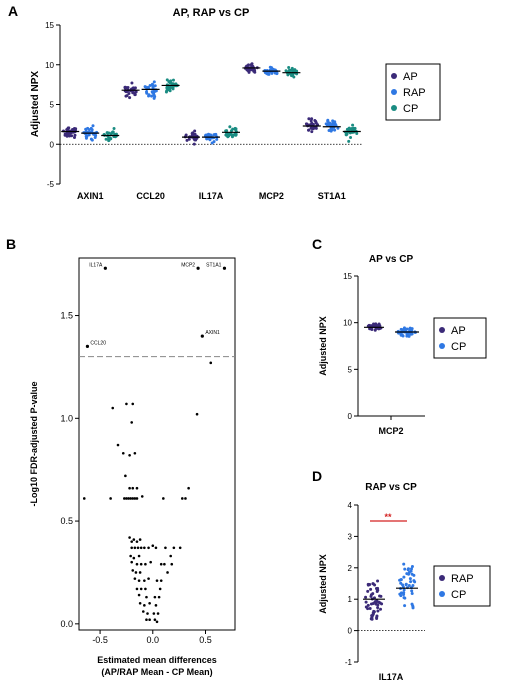 The image size is (505, 685). What do you see at coordinates (96, 265) in the screenshot?
I see `chart-b-point-label: IL17A` at bounding box center [96, 265].